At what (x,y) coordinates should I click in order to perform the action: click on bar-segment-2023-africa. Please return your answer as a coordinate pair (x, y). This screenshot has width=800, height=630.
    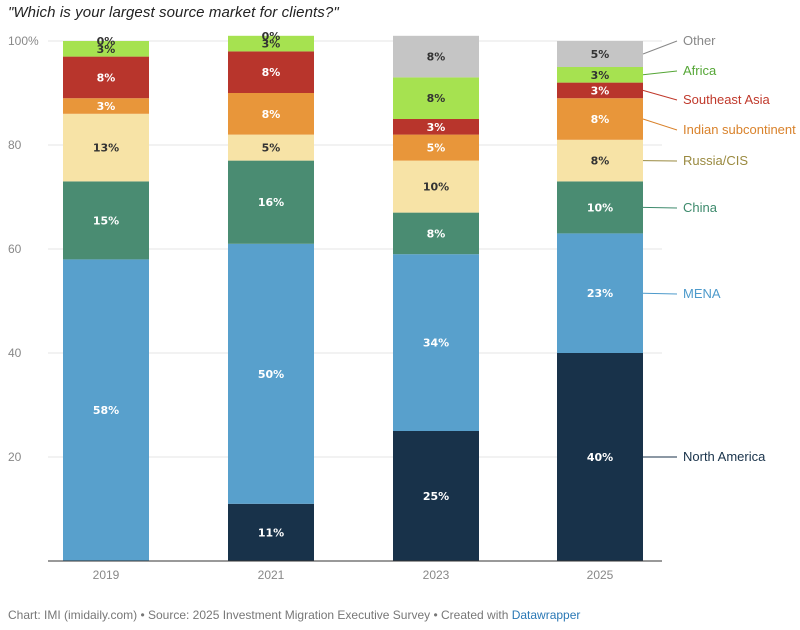
    Looking at the image, I should click on (436, 98).